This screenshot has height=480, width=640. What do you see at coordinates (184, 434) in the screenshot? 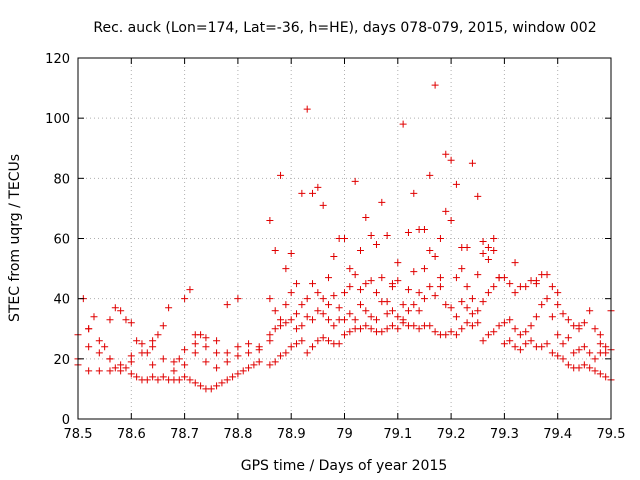
I see `x-tick-label: 78.7` at bounding box center [184, 434].